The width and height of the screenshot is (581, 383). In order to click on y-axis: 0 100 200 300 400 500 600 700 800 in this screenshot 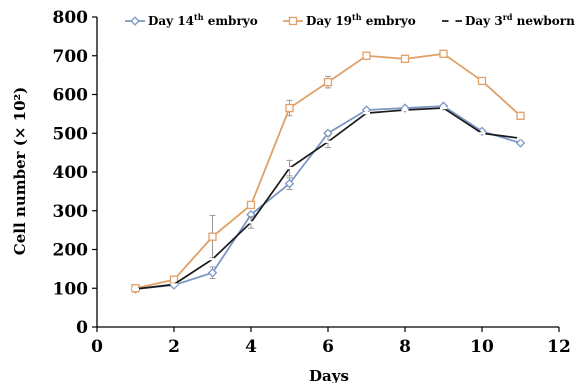, I will do `click(75, 173)`.